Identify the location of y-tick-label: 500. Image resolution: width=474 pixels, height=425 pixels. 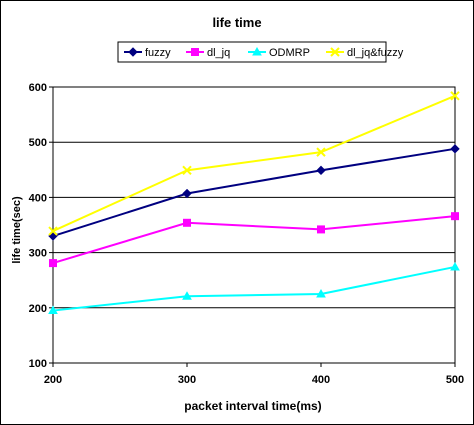
(38, 143).